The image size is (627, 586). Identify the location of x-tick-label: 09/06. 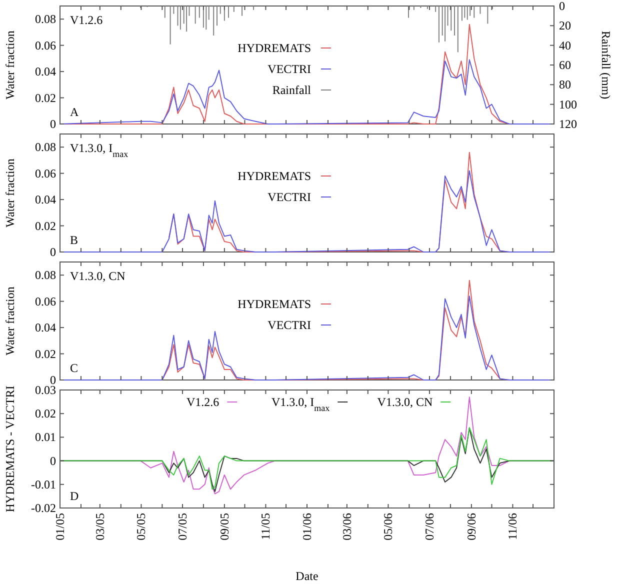
(471, 526).